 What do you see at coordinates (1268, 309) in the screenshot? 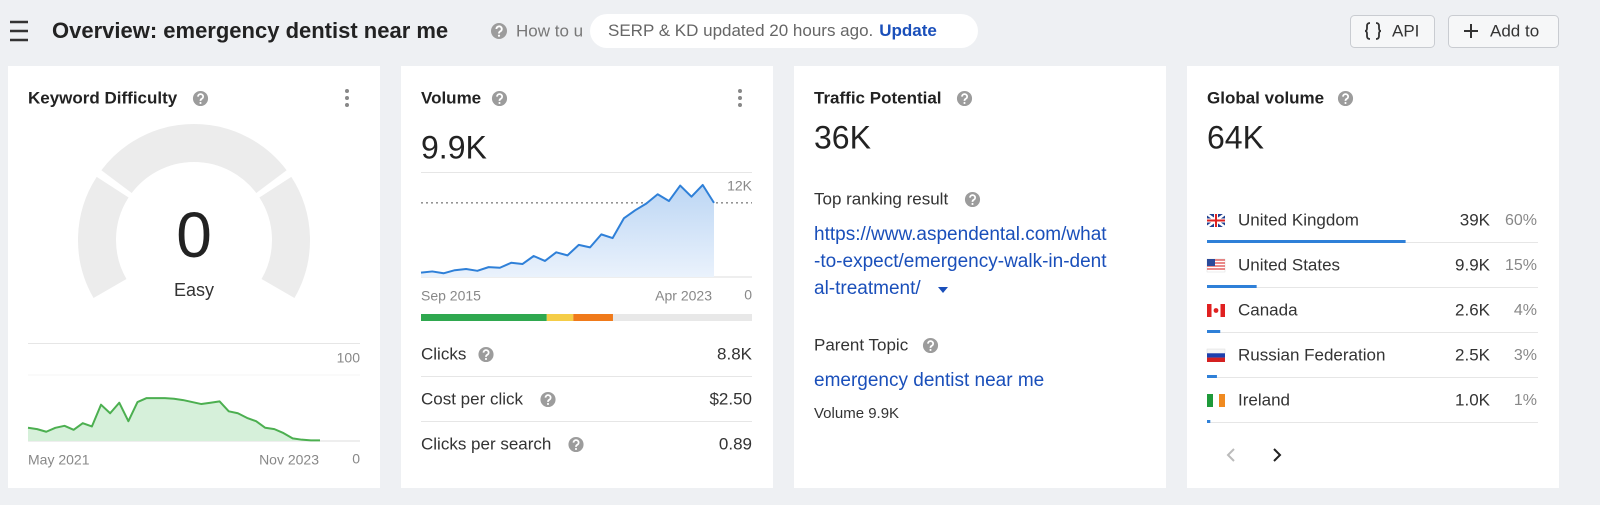
I see `country-name: Canada` at bounding box center [1268, 309].